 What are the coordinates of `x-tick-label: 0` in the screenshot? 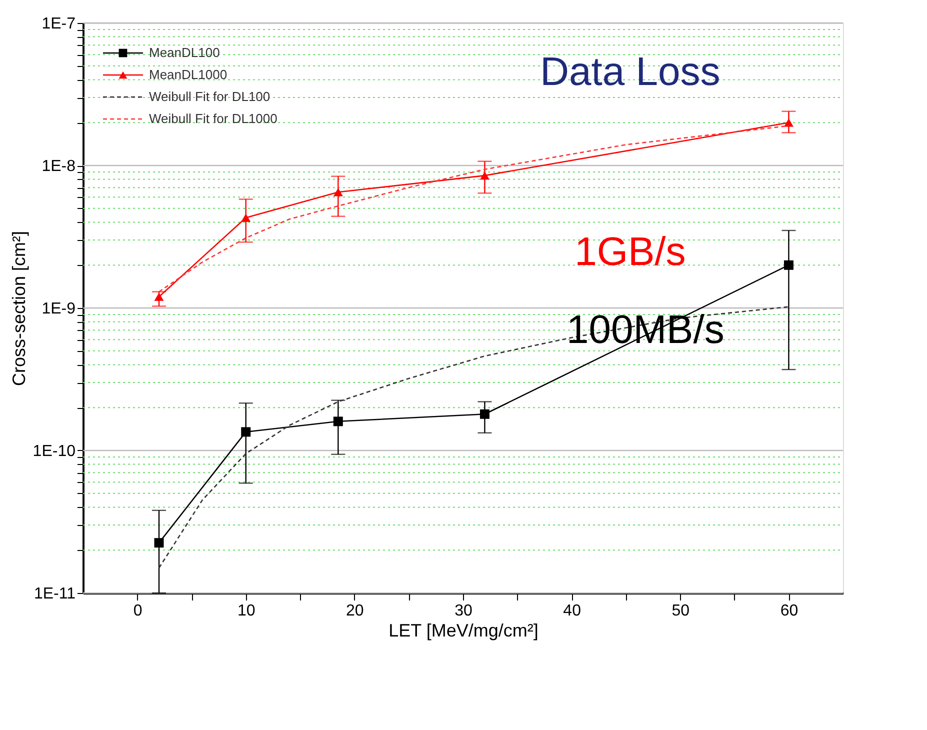 It's located at (137, 611).